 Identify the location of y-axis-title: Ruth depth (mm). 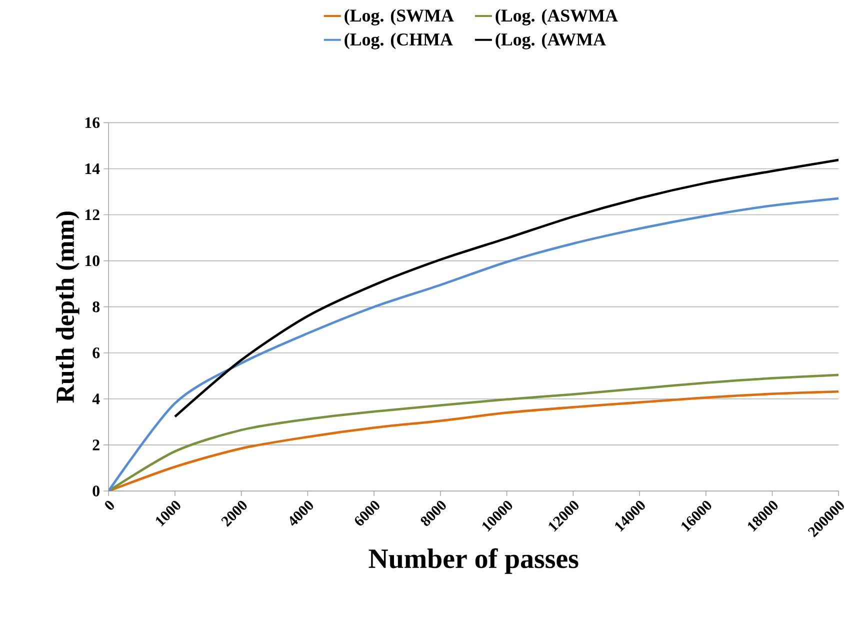
(68, 307).